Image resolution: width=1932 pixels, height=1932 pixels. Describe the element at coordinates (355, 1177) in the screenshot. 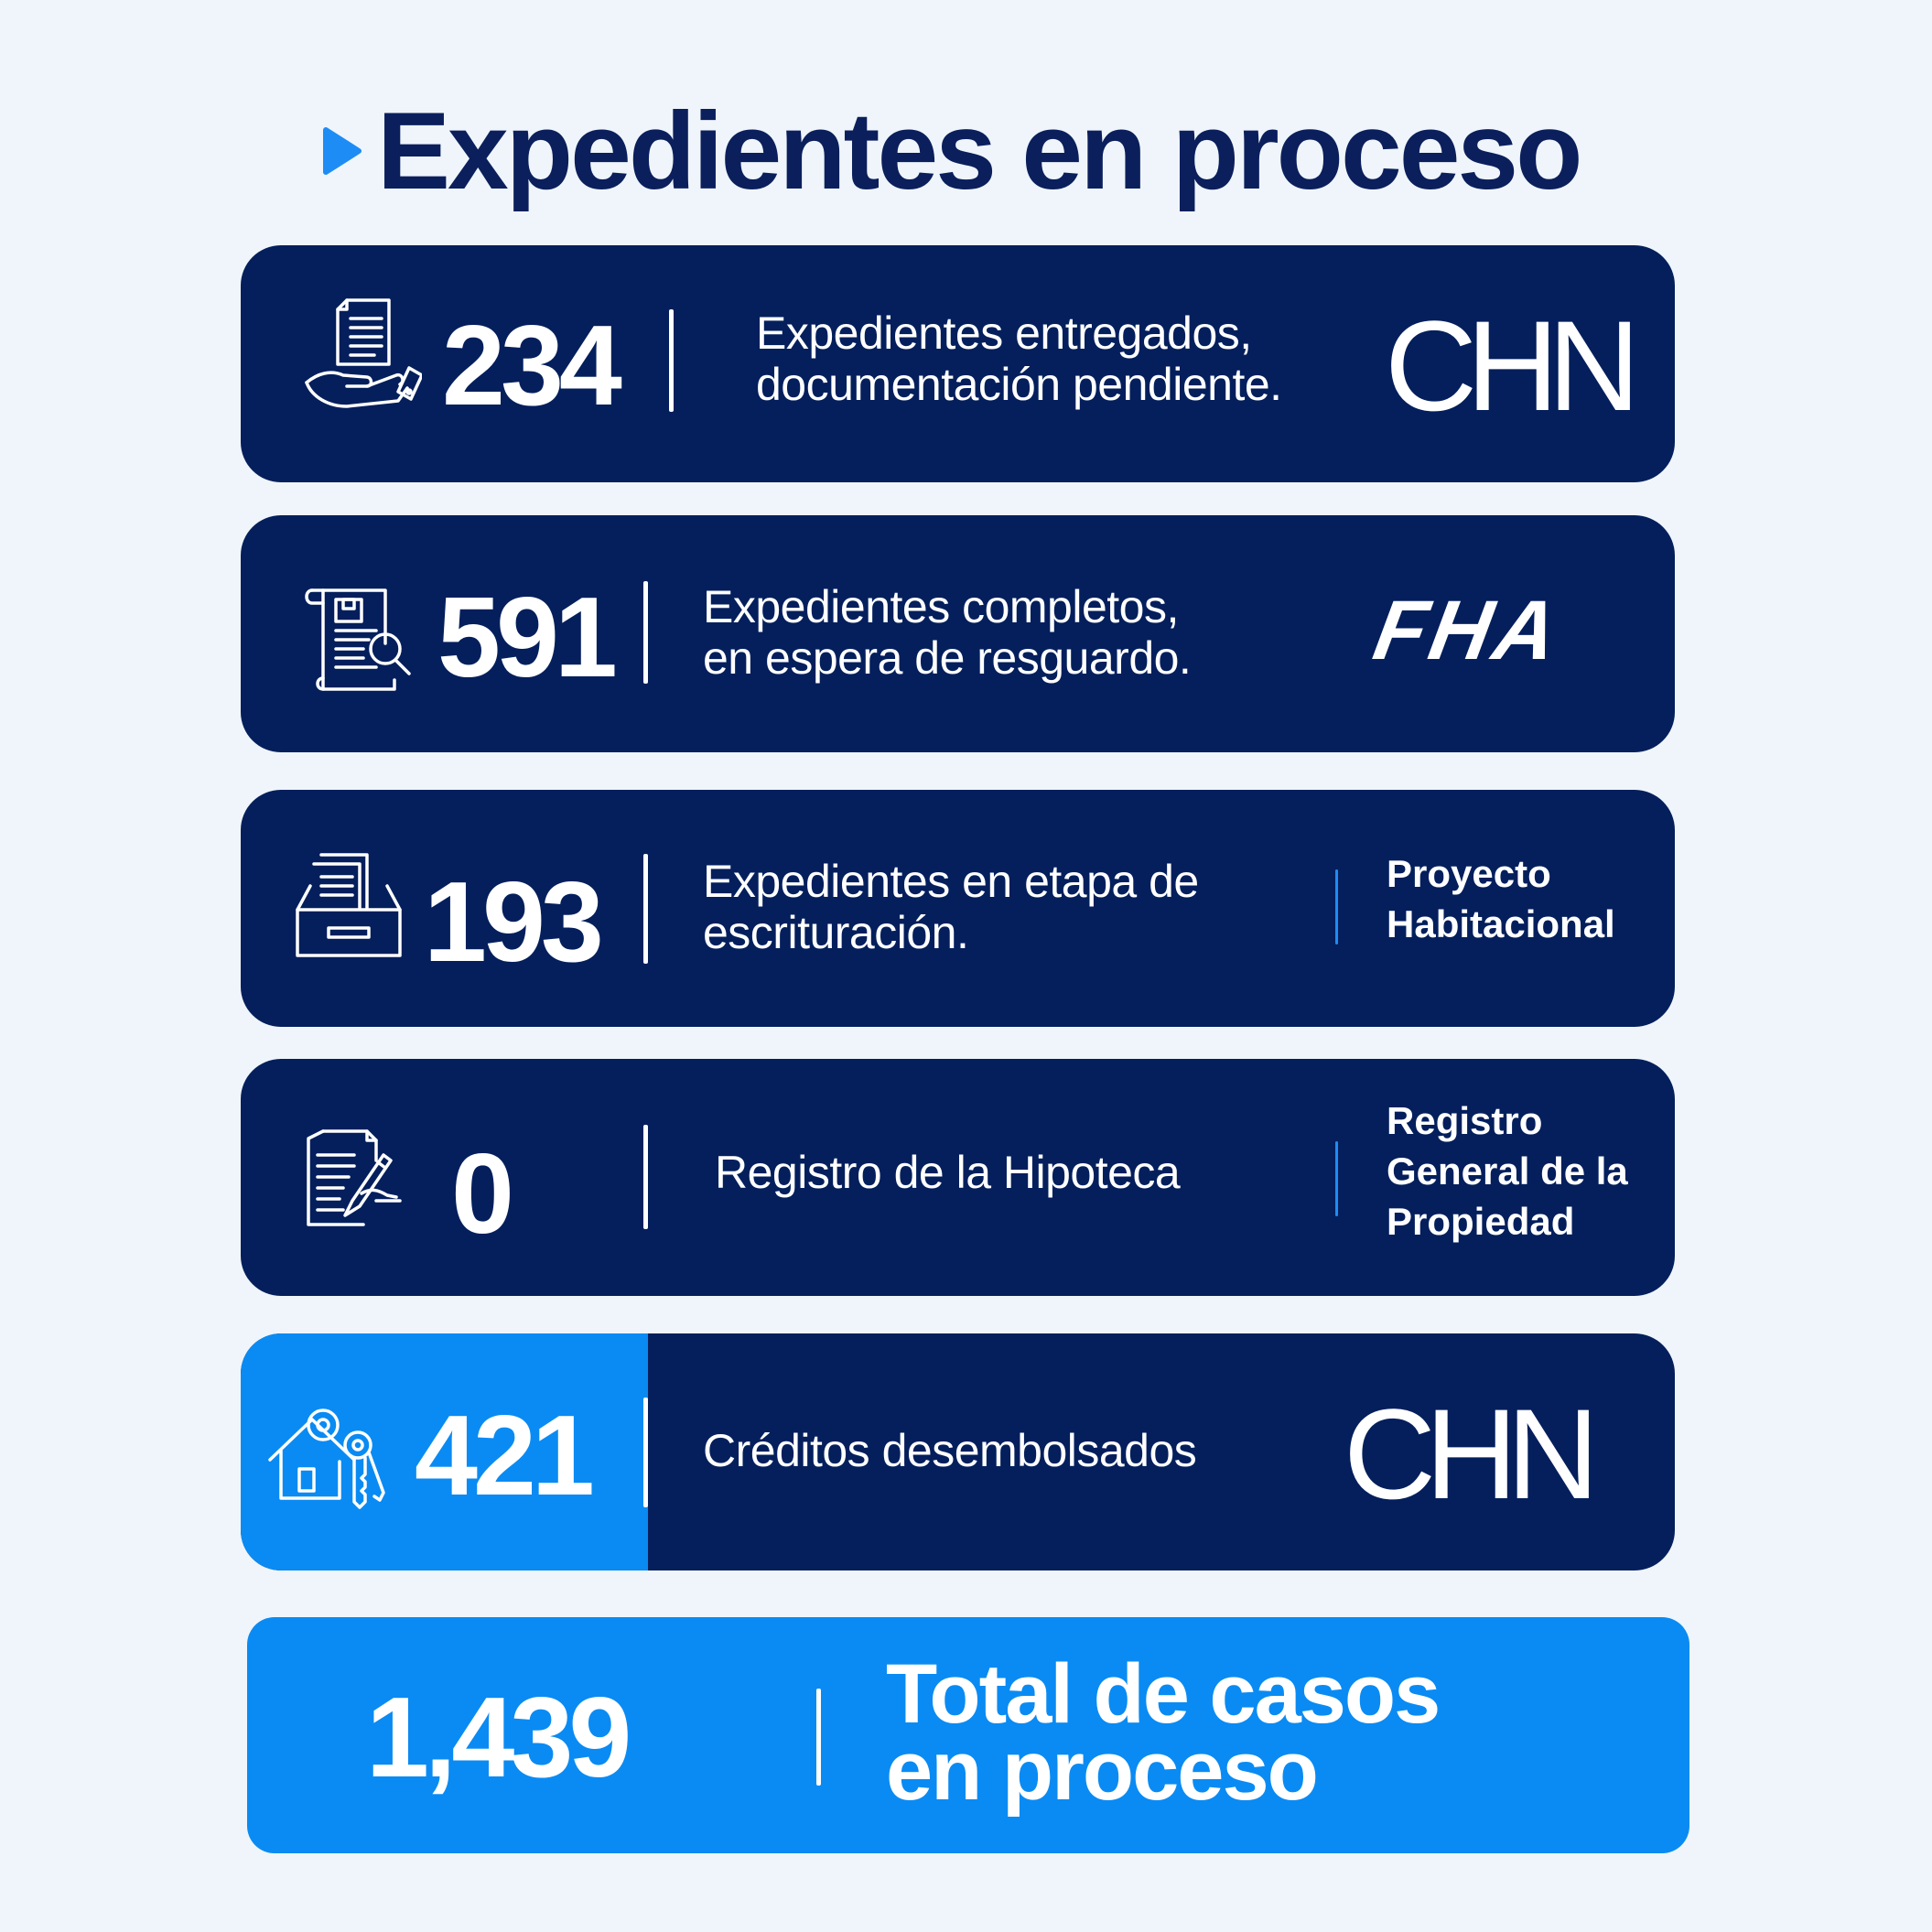

I see `document-signing-icon` at that location.